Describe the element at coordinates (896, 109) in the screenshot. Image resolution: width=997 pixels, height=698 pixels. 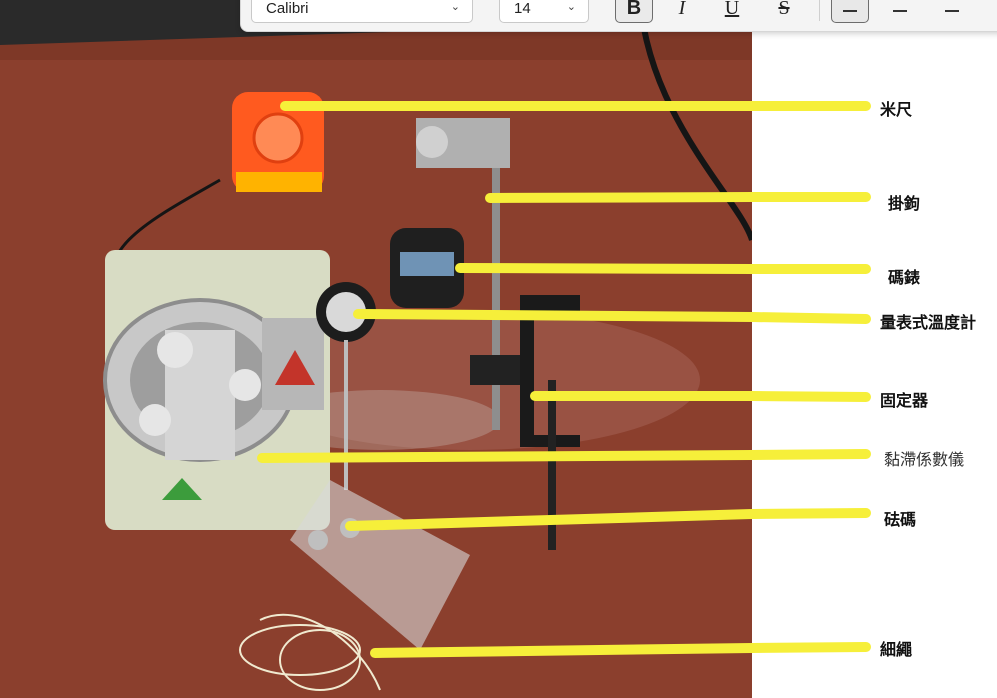
I see `label-ruler: 米尺` at that location.